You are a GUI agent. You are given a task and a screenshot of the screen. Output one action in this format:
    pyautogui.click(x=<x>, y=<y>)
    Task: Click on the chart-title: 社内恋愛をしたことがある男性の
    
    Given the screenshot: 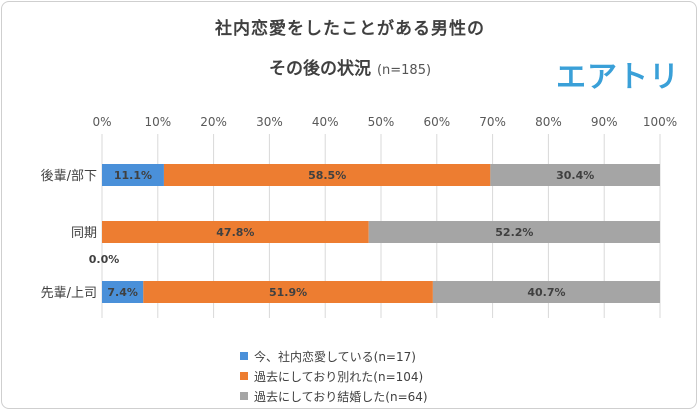 What is the action you would take?
    pyautogui.click(x=350, y=29)
    